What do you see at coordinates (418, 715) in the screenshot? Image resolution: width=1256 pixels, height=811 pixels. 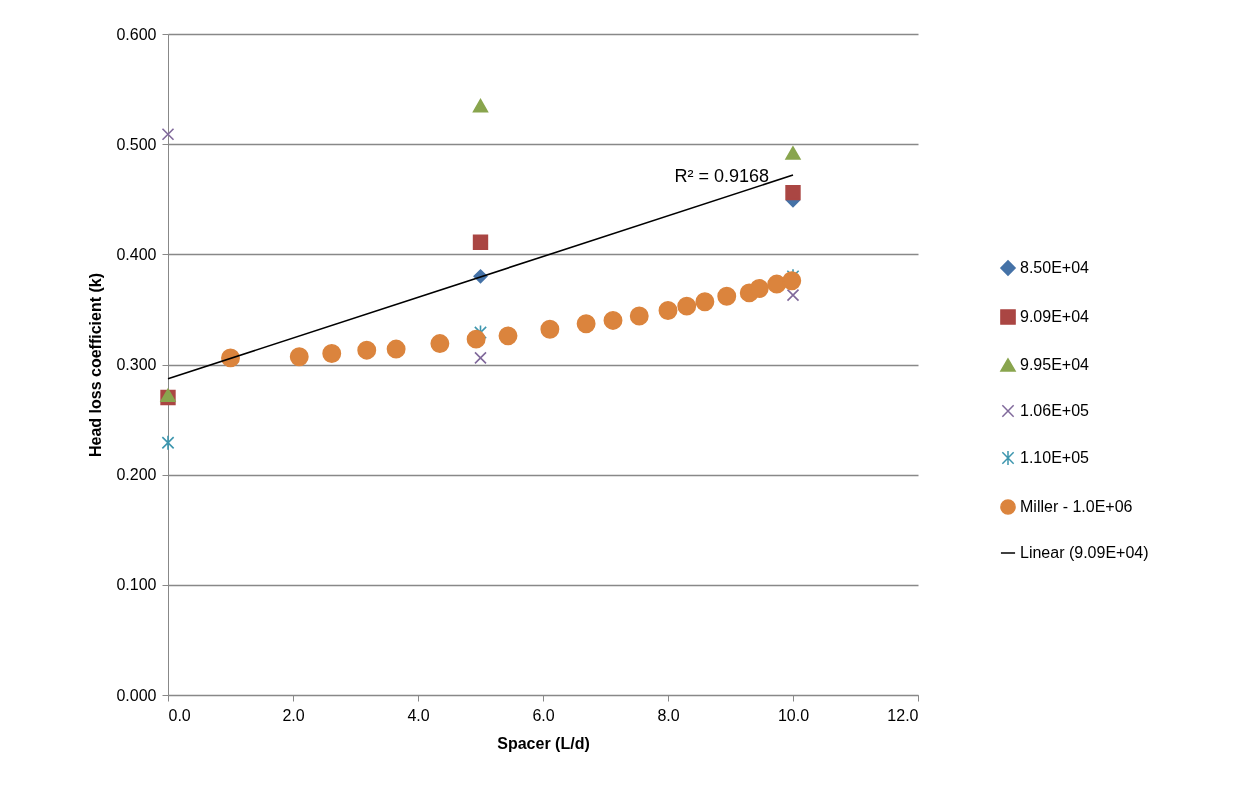 I see `x-tick-label: 4.0` at bounding box center [418, 715].